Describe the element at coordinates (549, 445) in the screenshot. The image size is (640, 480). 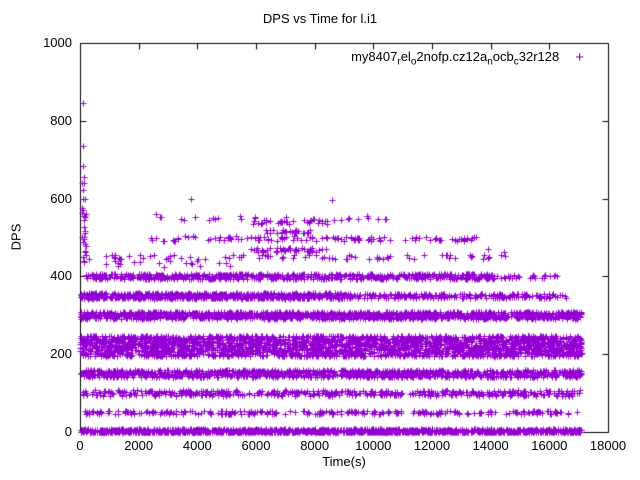
I see `x-tick-label: 16000` at that location.